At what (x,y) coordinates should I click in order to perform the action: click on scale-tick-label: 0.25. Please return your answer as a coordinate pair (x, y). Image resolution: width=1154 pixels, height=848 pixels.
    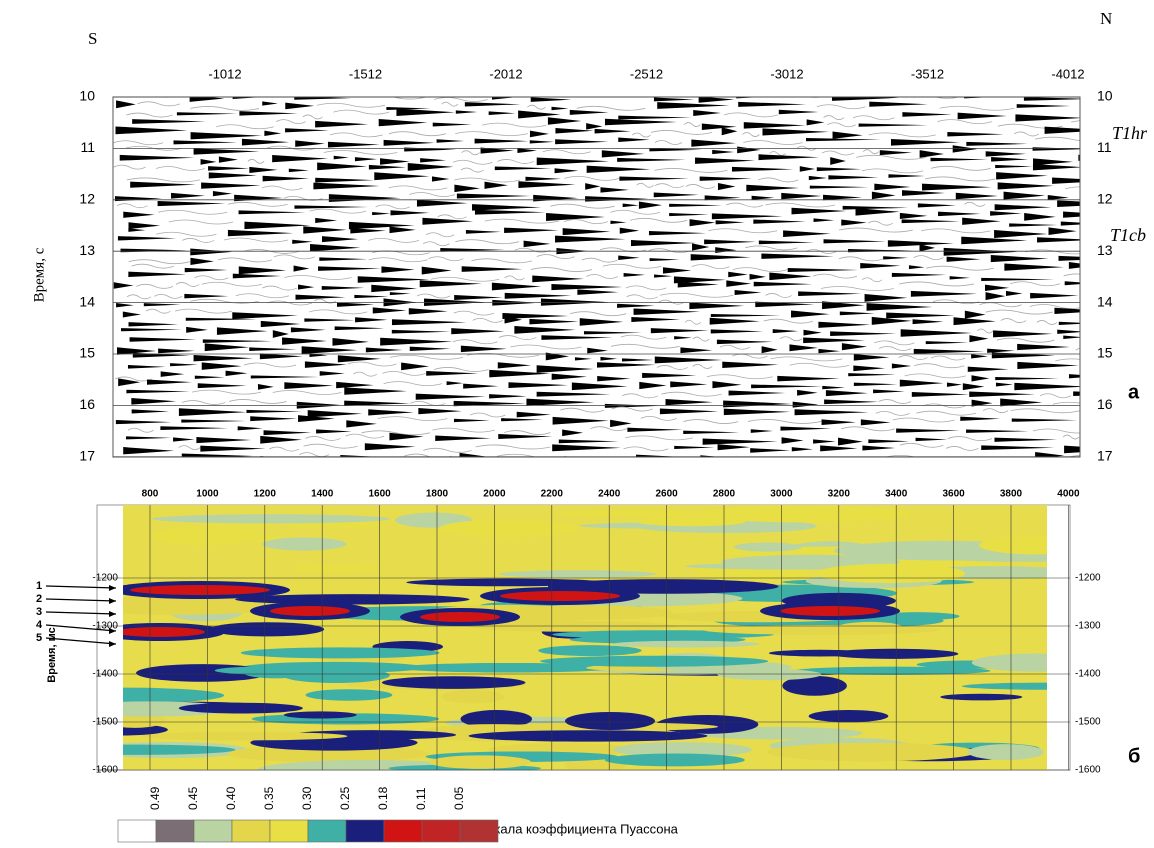
    Looking at the image, I should click on (345, 798).